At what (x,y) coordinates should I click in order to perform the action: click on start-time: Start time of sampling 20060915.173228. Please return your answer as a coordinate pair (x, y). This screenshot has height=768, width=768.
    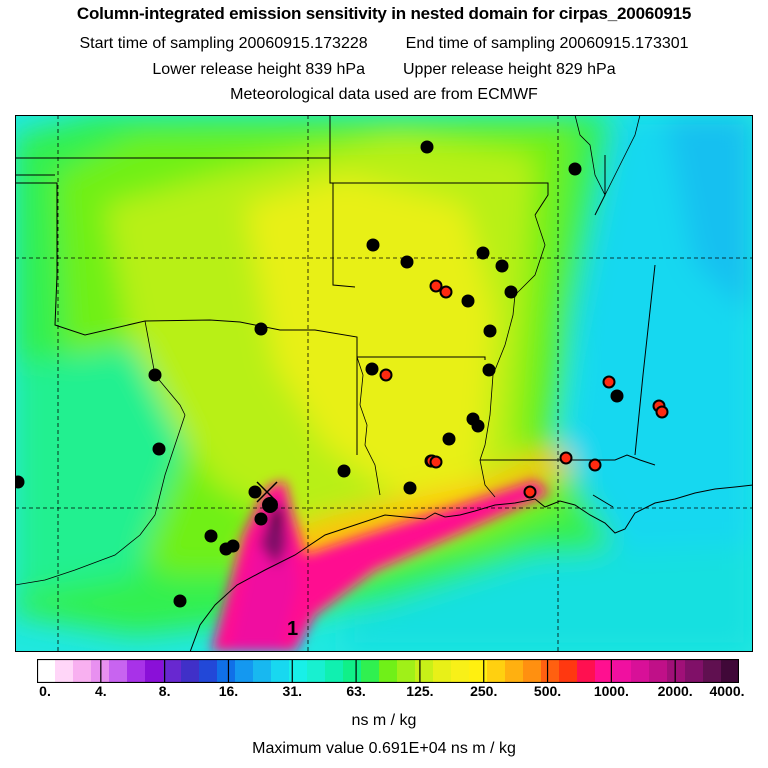
    Looking at the image, I should click on (223, 43).